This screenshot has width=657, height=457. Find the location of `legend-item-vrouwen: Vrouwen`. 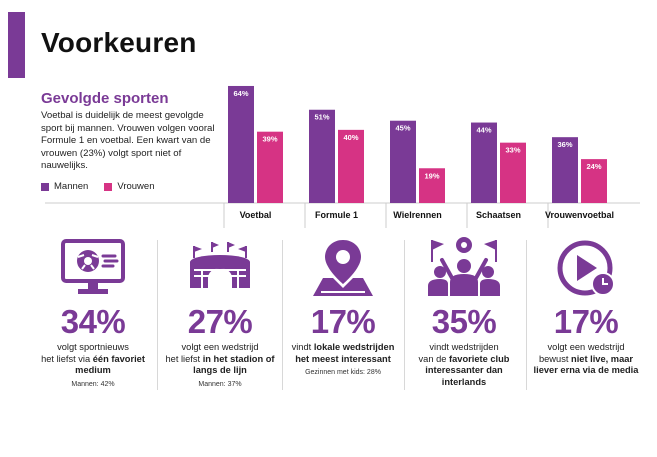

legend-item-vrouwen: Vrouwen is located at coordinates (129, 186).